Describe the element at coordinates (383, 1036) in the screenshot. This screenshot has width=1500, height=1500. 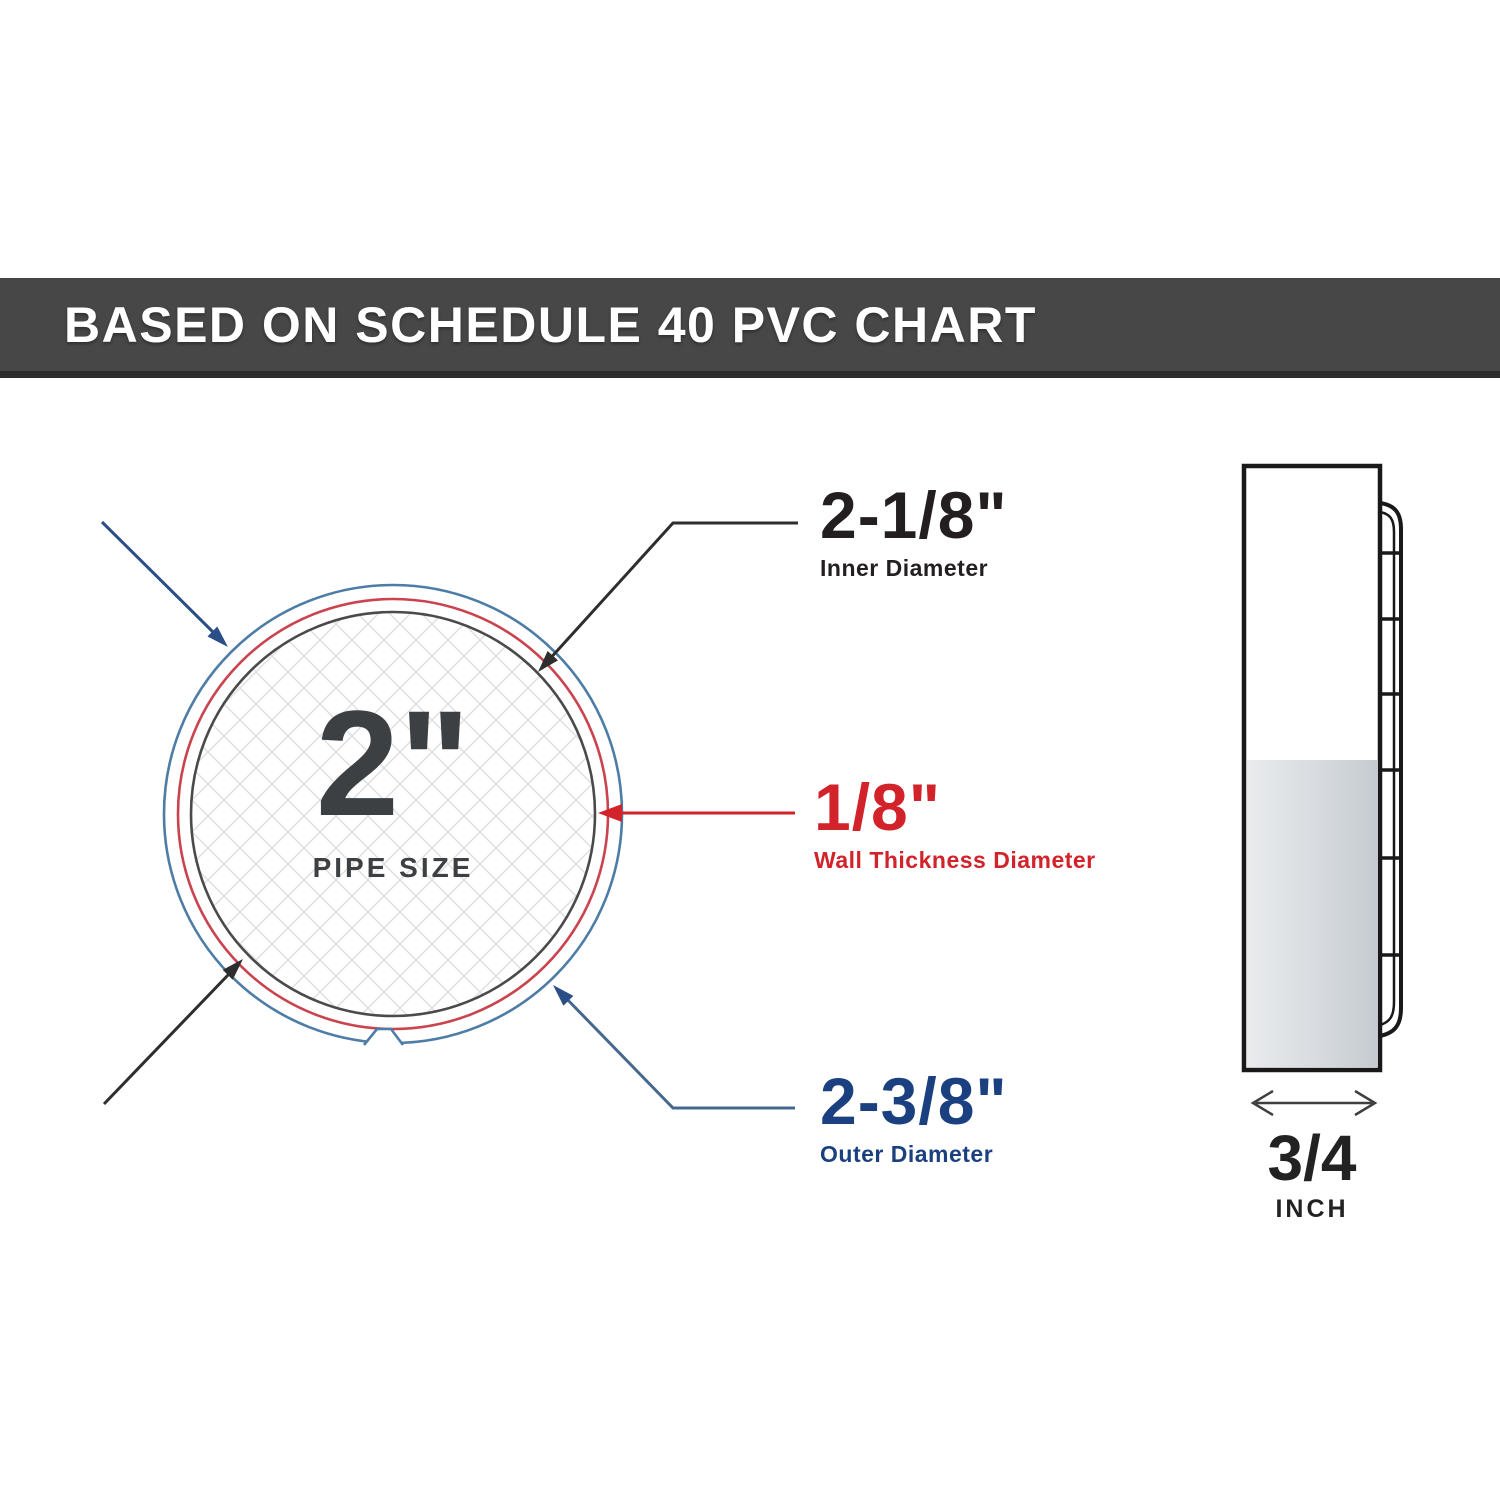
I see `notch-icon` at that location.